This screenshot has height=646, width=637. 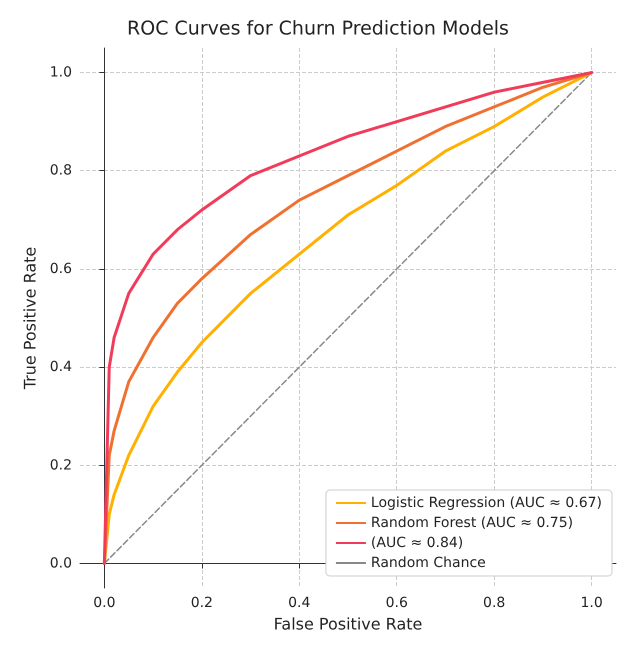 What do you see at coordinates (318, 29) in the screenshot?
I see `chart-title: ROC Curves for Churn Prediction Models` at bounding box center [318, 29].